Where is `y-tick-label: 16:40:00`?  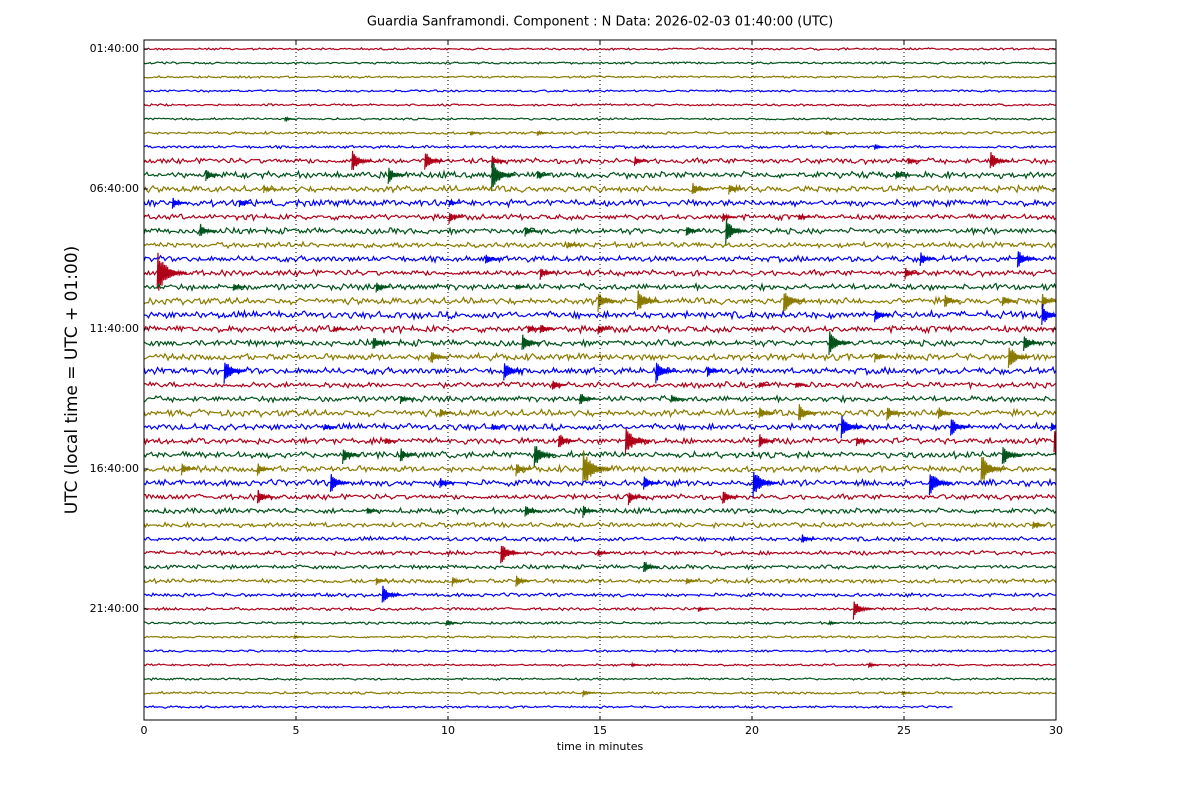
y-tick-label: 16:40:00 is located at coordinates (114, 468).